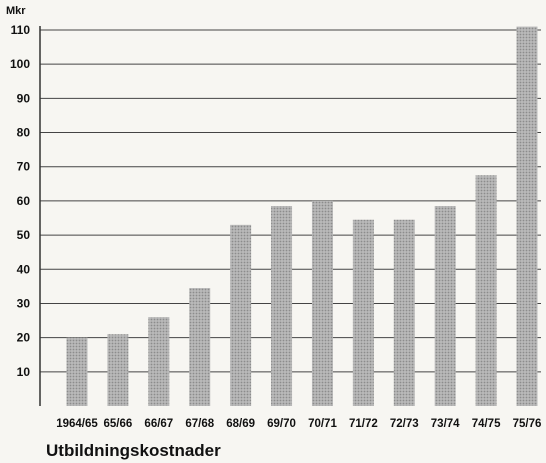  I want to click on x-tick-label: 70/71, so click(322, 424).